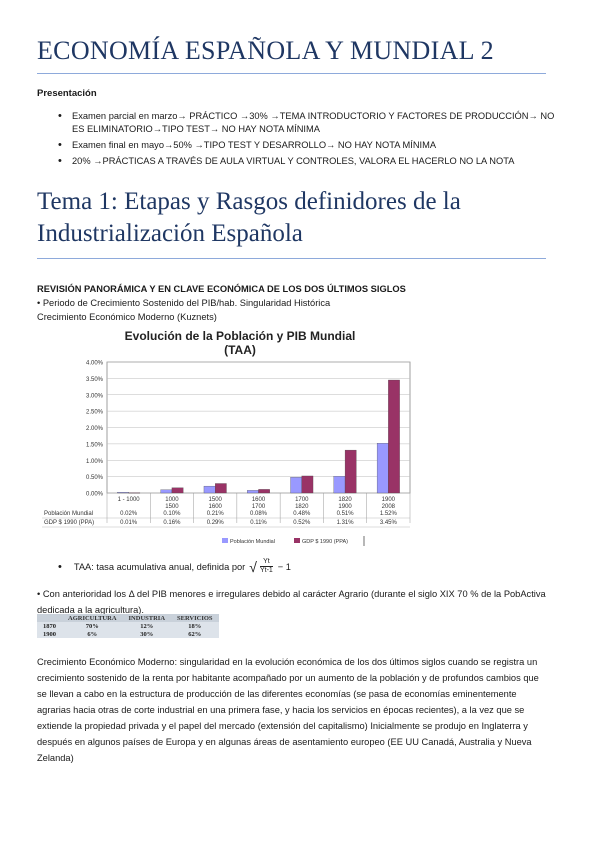  What do you see at coordinates (172, 500) in the screenshot?
I see `x-tick-label: 1000` at bounding box center [172, 500].